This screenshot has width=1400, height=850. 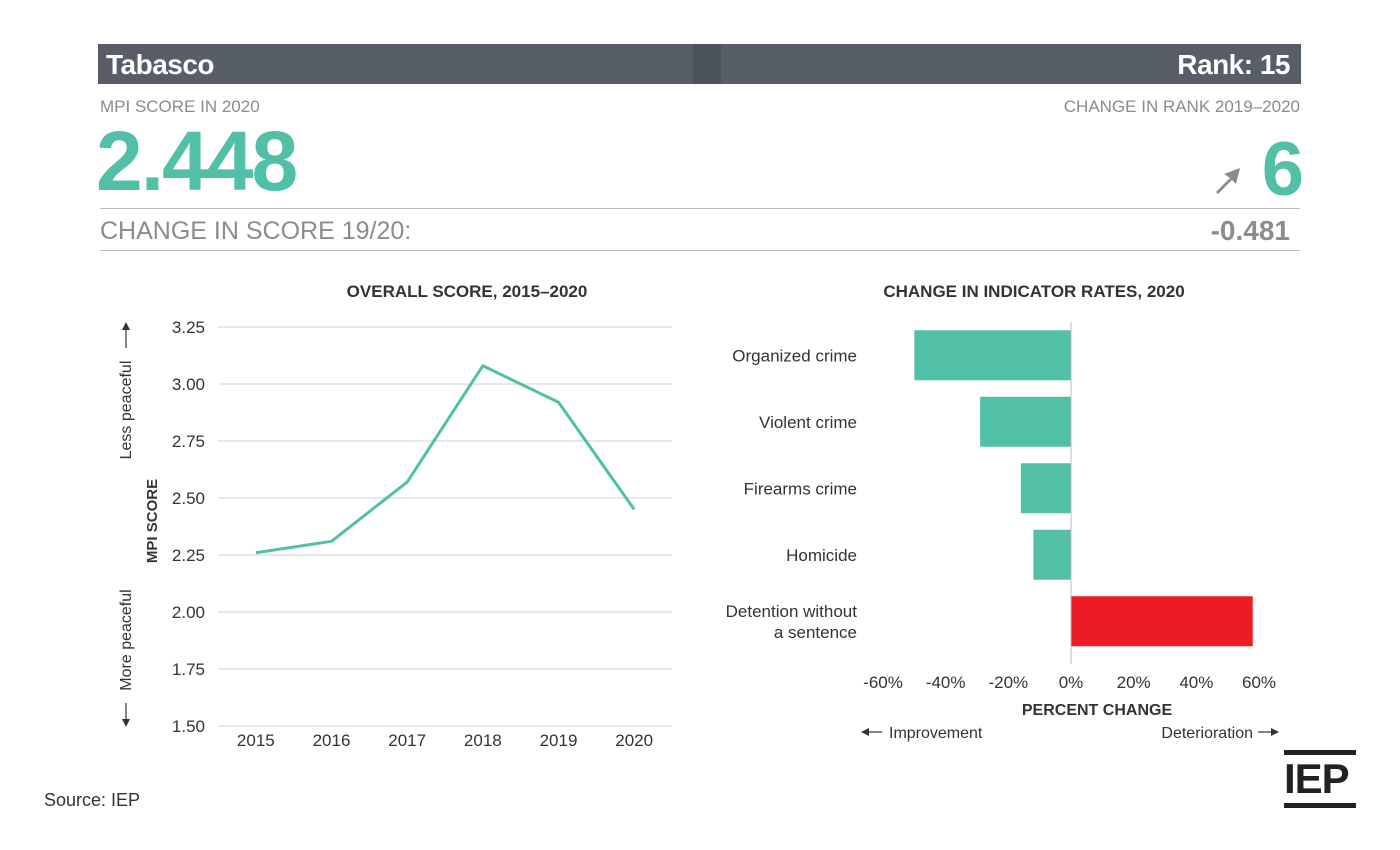 I want to click on bar-chart-title: CHANGE IN INDICATOR RATES, 2020, so click(x=1034, y=291).